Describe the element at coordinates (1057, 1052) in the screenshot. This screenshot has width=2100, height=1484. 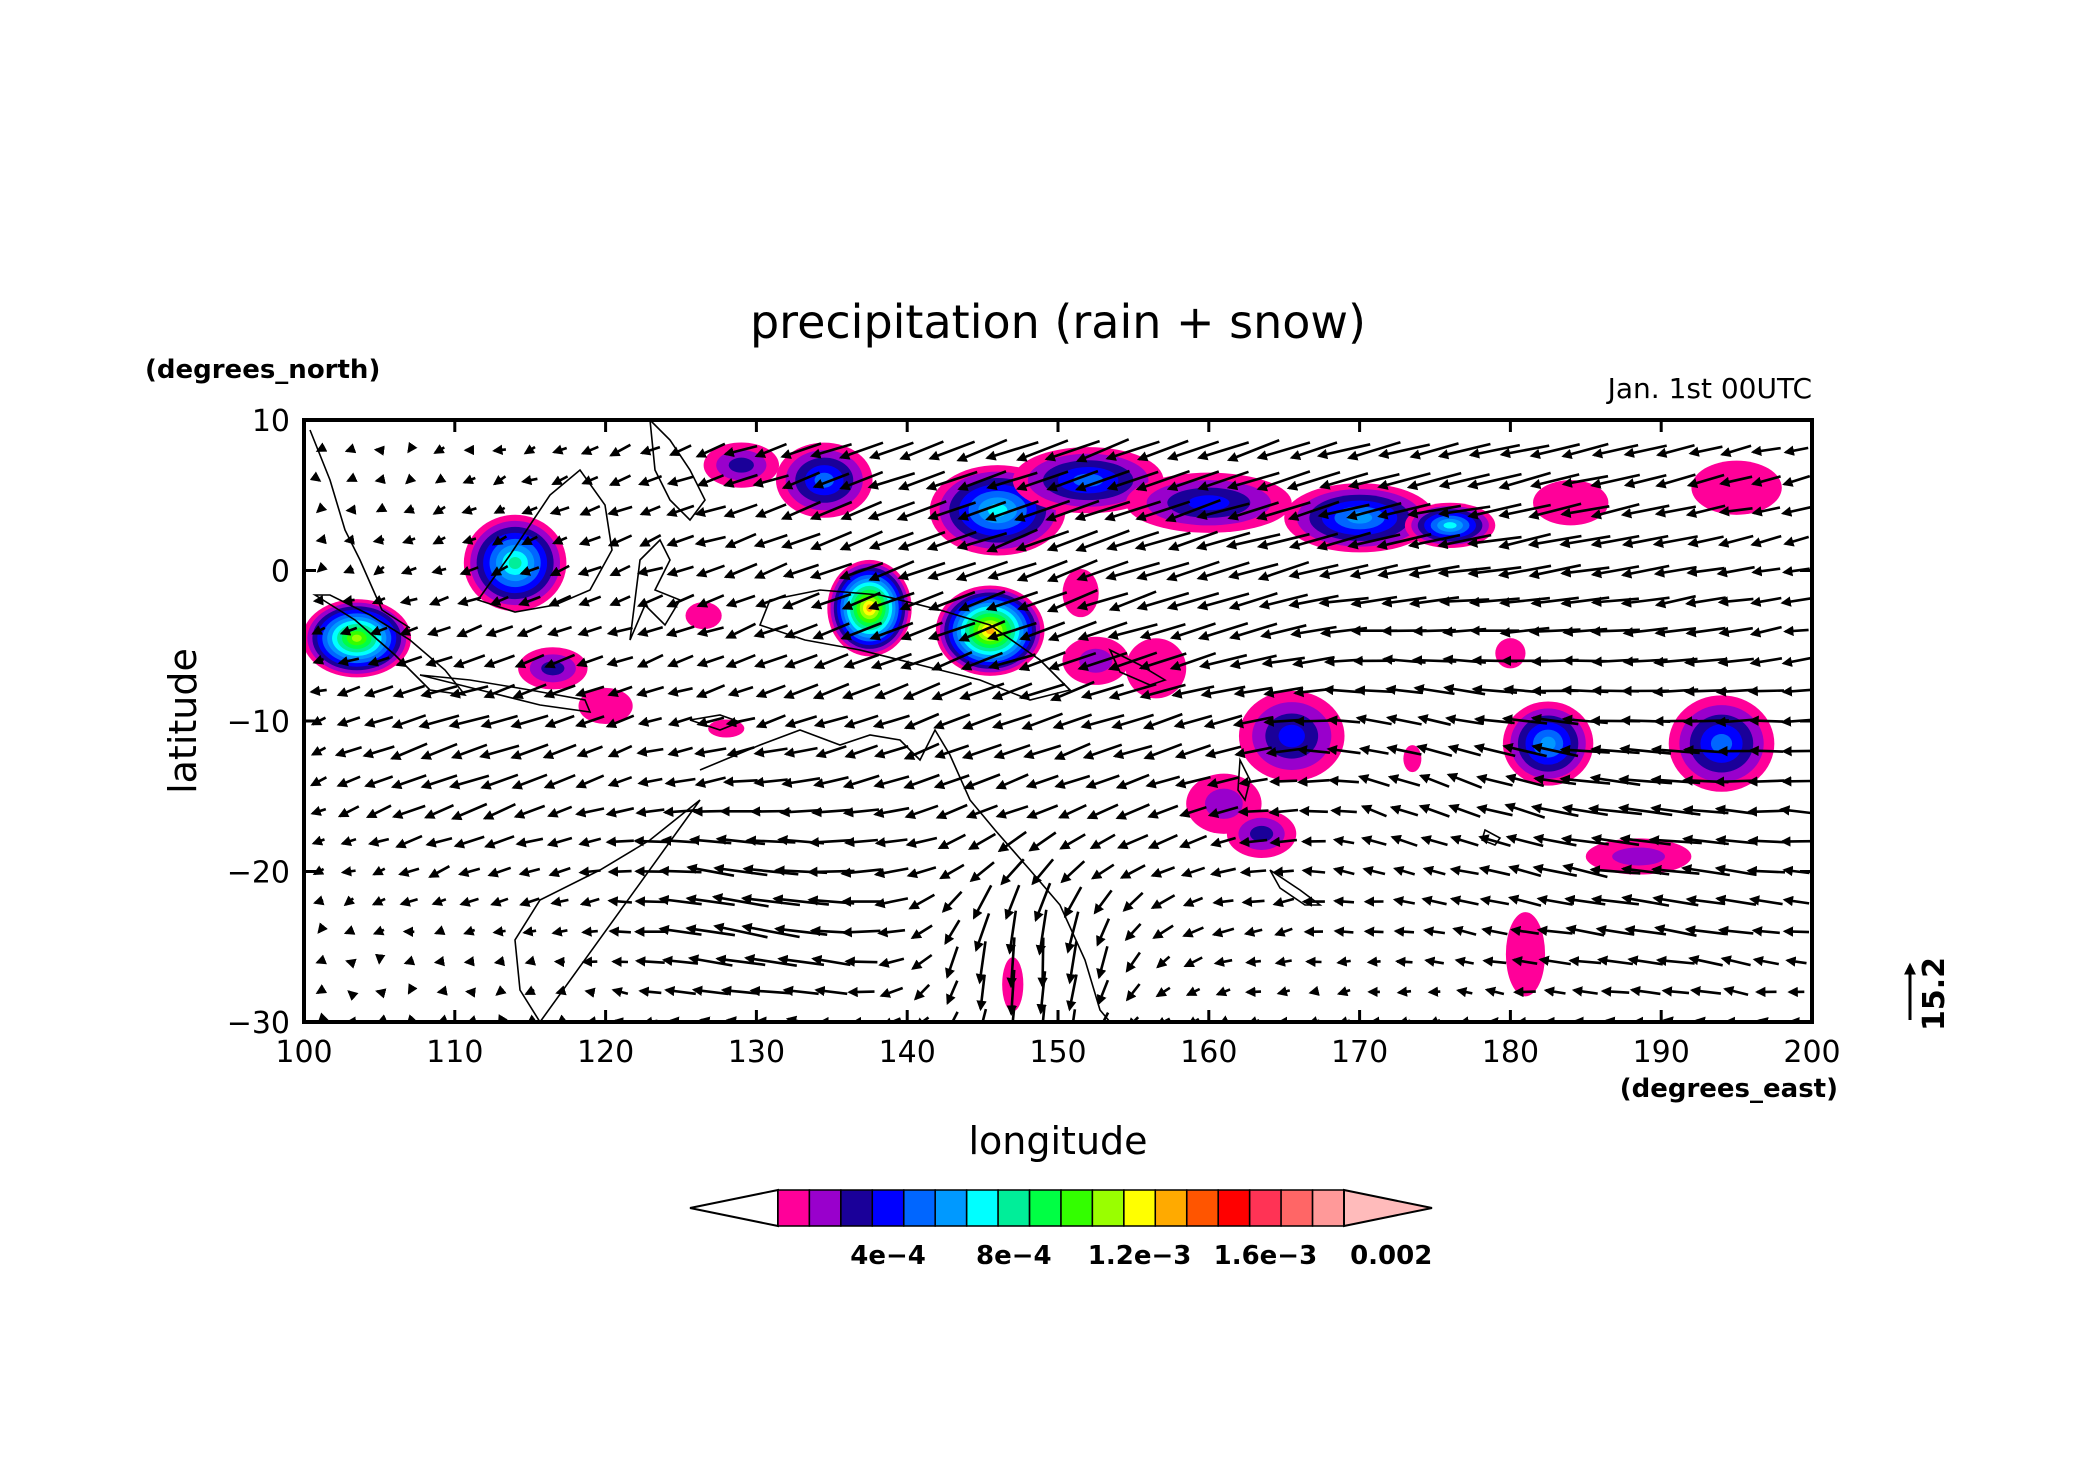
I see `x-tick-label: 150` at that location.